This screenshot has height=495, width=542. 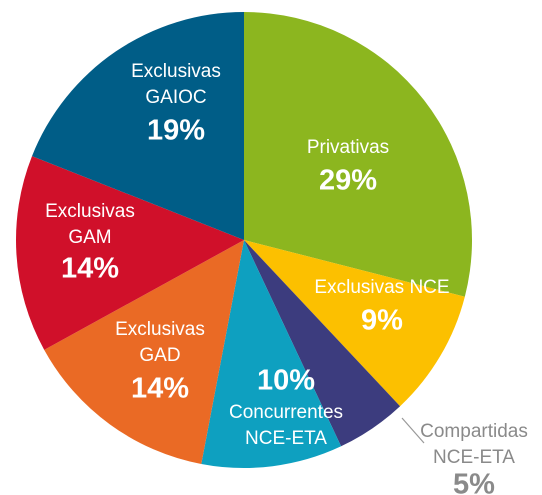 What do you see at coordinates (348, 147) in the screenshot?
I see `slice-label: Privativas` at bounding box center [348, 147].